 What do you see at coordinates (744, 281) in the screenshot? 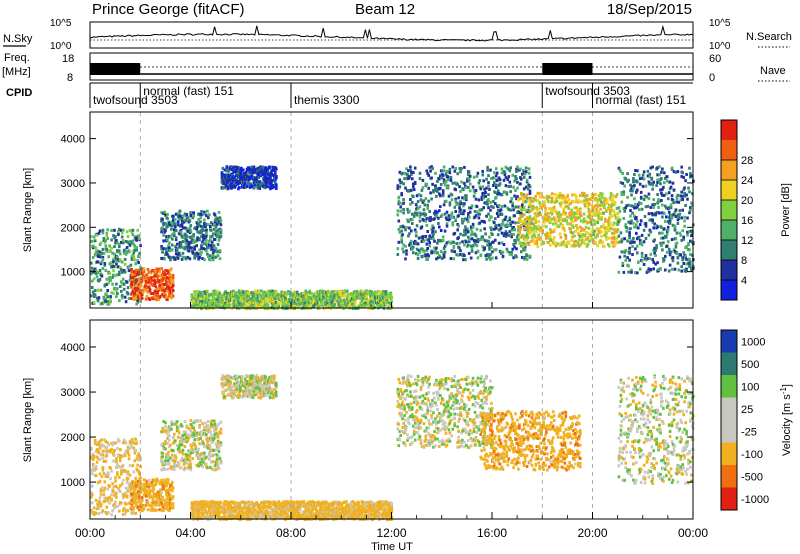
I see `power-colorbar-tick-label: 4` at bounding box center [744, 281].